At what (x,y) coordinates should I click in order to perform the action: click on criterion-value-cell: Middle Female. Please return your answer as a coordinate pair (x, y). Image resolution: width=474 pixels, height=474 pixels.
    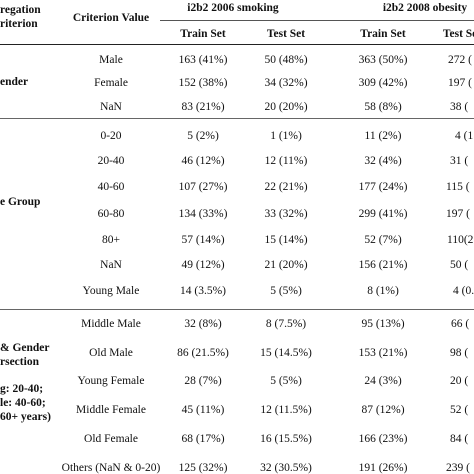
    Looking at the image, I should click on (111, 410).